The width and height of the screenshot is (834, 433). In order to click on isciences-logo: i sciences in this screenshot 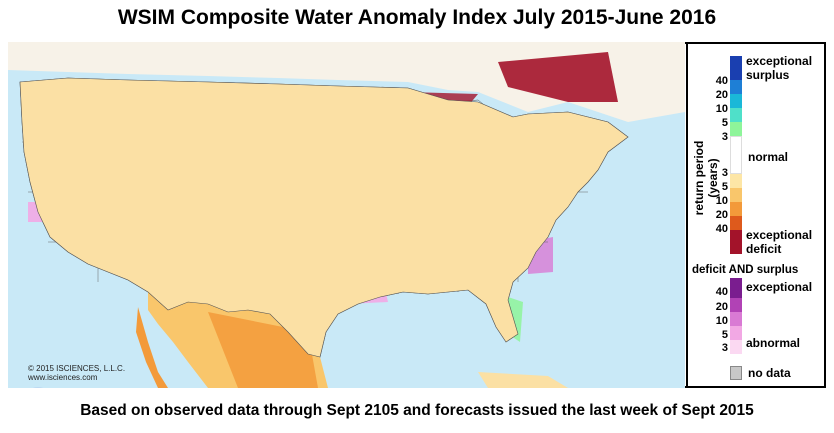, I will do `click(89, 387)`.